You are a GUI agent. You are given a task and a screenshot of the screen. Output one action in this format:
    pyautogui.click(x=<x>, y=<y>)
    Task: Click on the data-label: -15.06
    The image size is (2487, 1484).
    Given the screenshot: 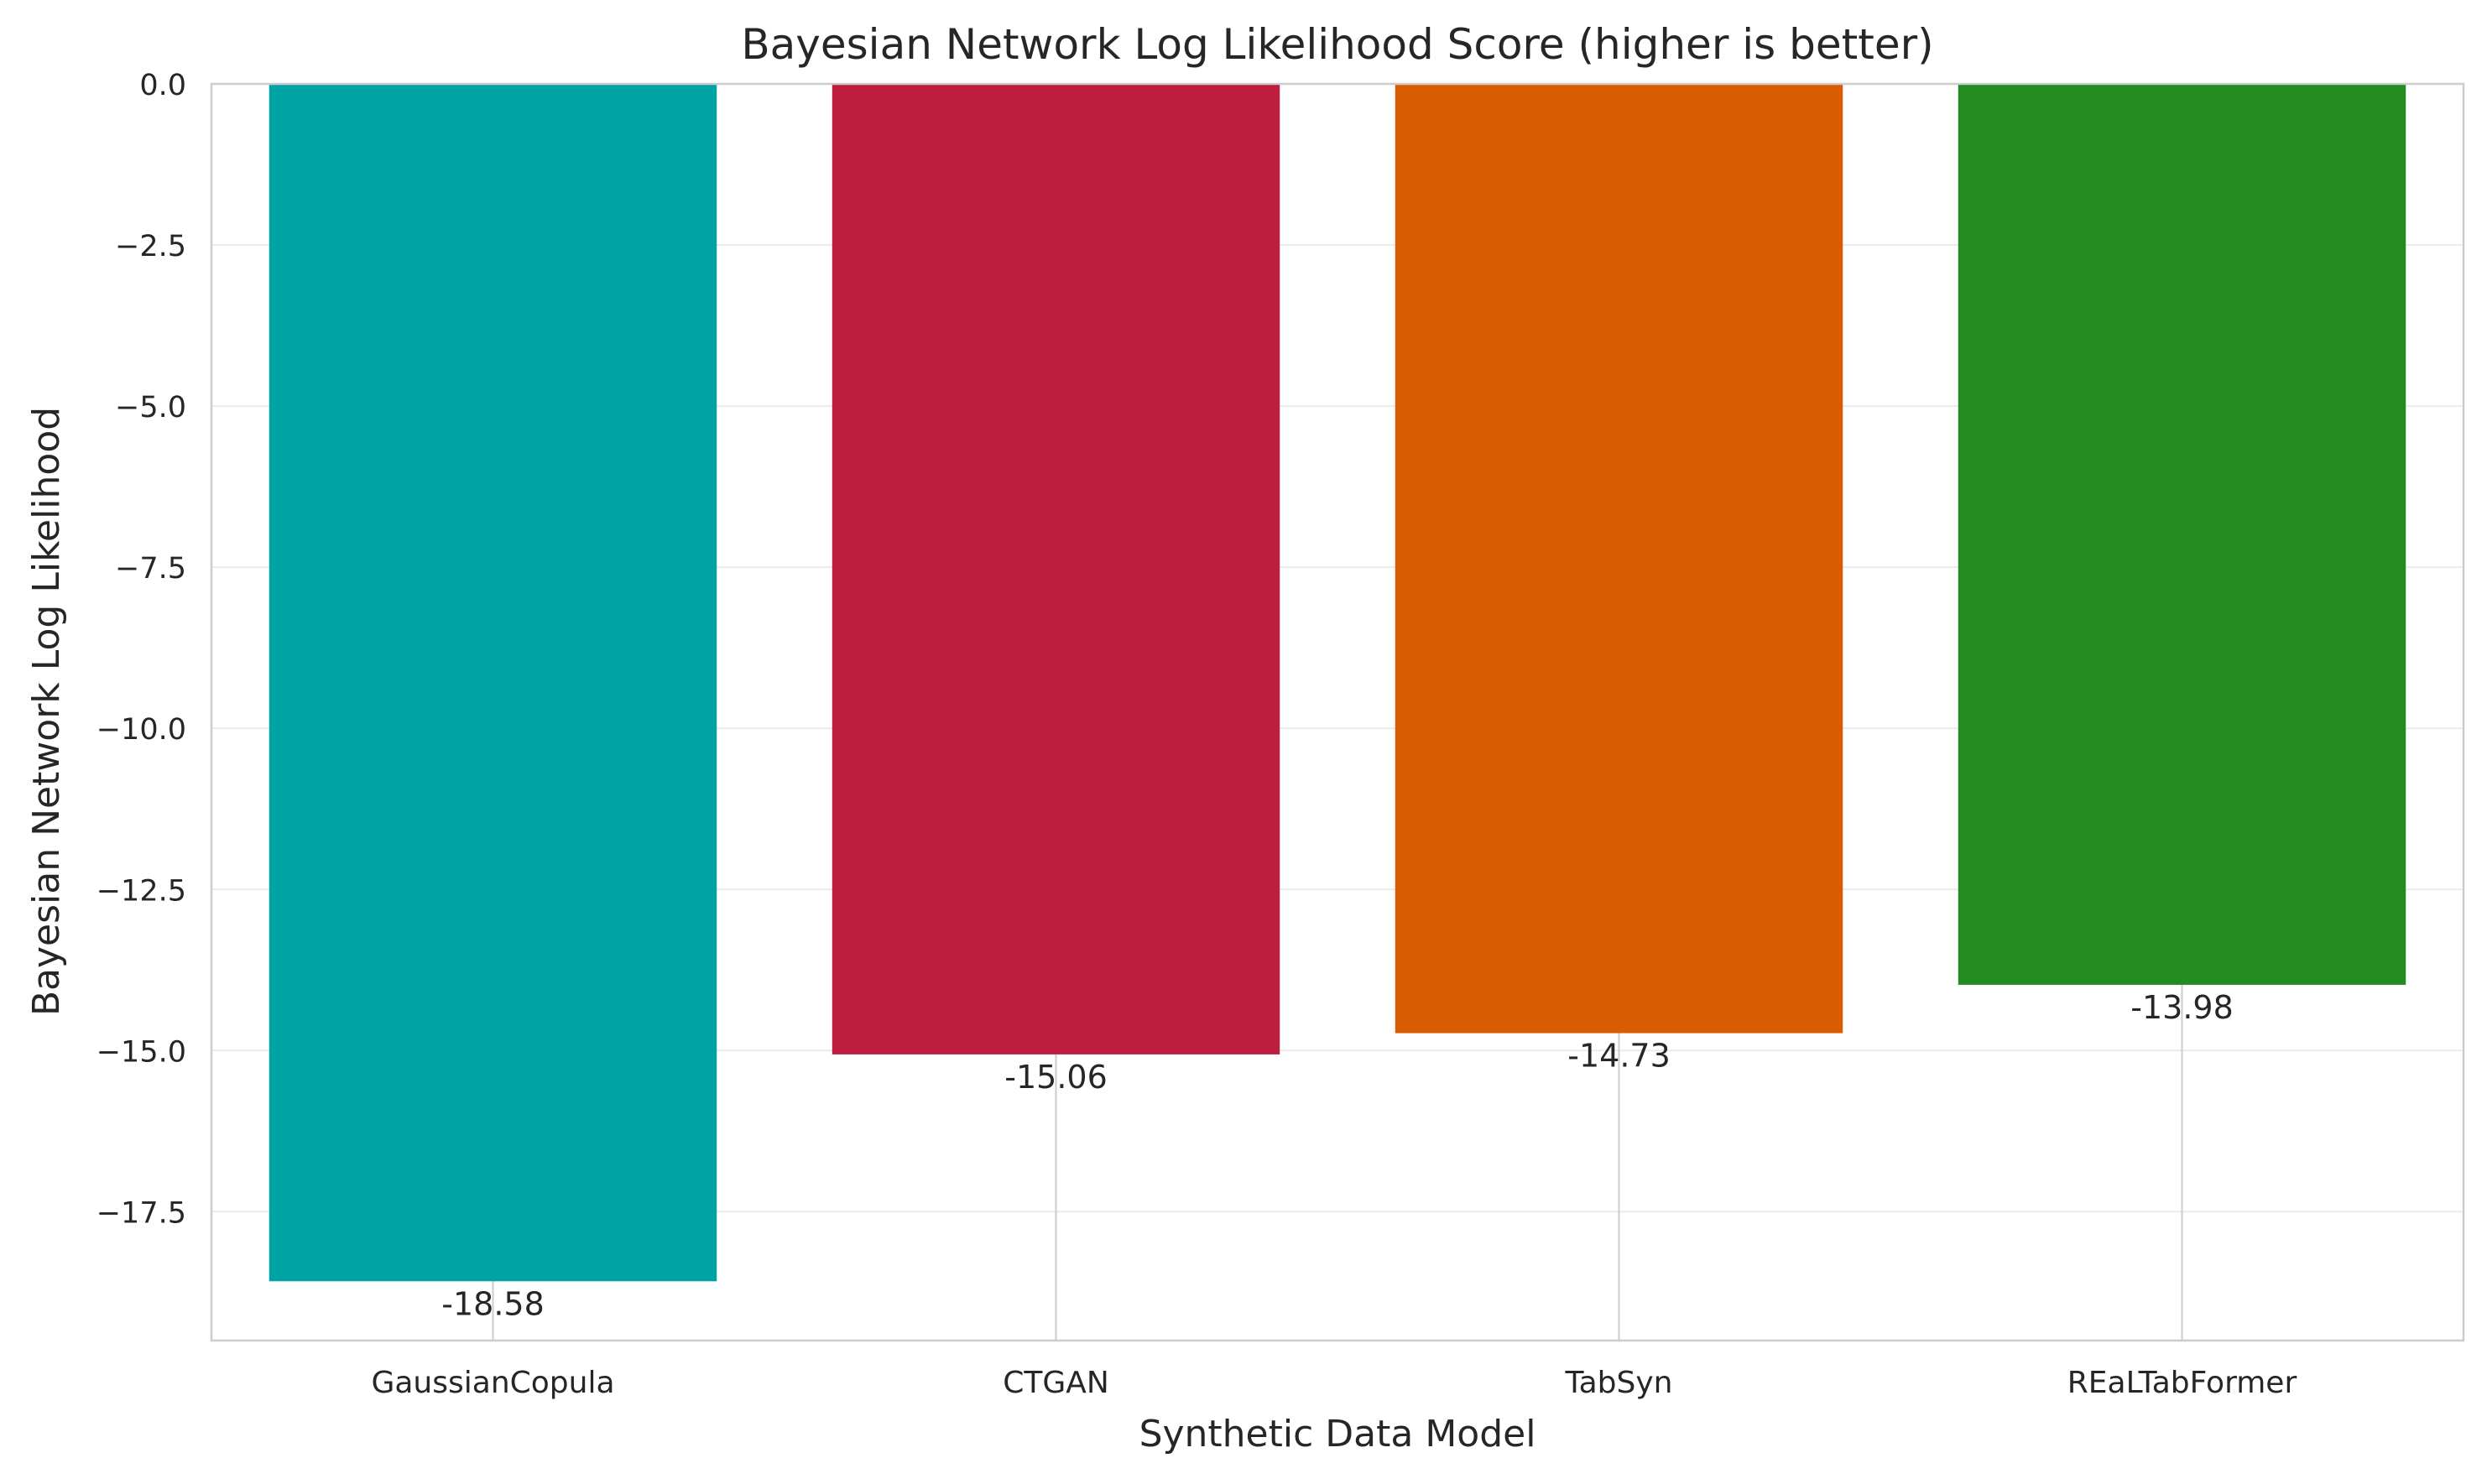 What is the action you would take?
    pyautogui.click(x=1056, y=1077)
    